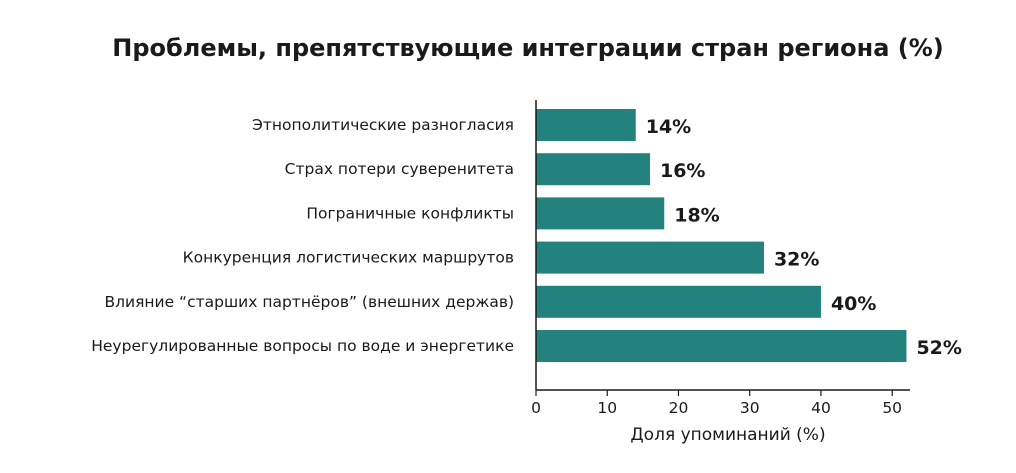 Image resolution: width=1016 pixels, height=473 pixels. I want to click on x-axis-title: Доля упоминаний (%), so click(727, 435).